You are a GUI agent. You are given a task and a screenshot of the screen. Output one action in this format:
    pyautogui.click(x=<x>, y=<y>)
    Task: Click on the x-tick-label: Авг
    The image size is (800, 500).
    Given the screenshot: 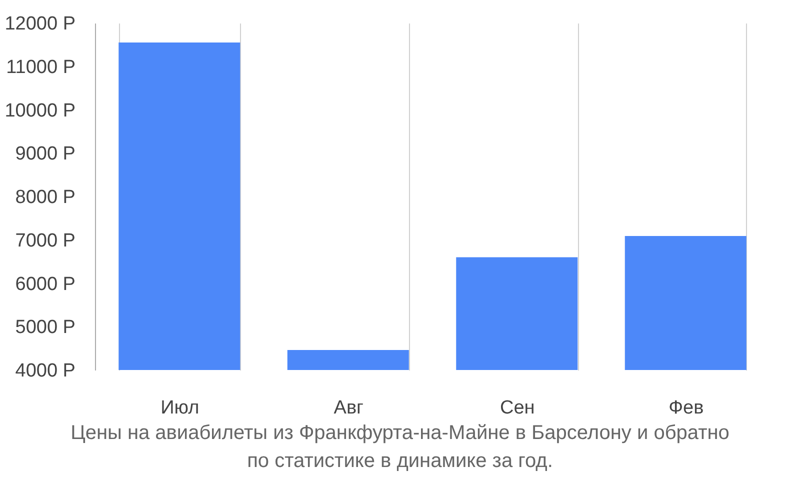 What is the action you would take?
    pyautogui.click(x=349, y=408)
    